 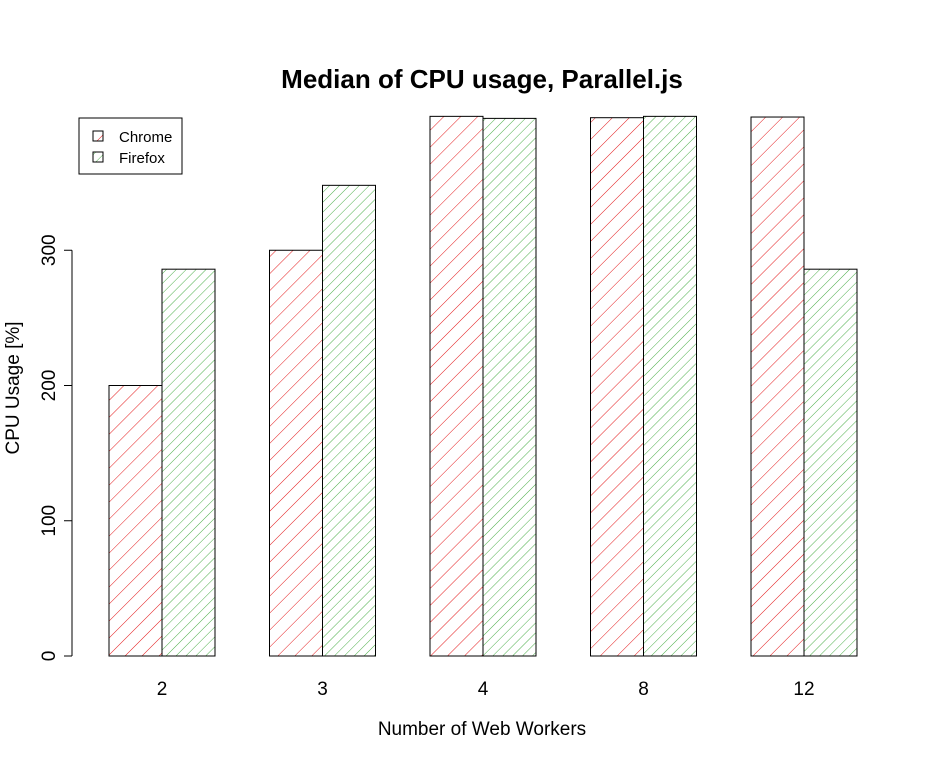 I want to click on x-axis-ticks: 2 3 4 8 12, so click(x=486, y=689).